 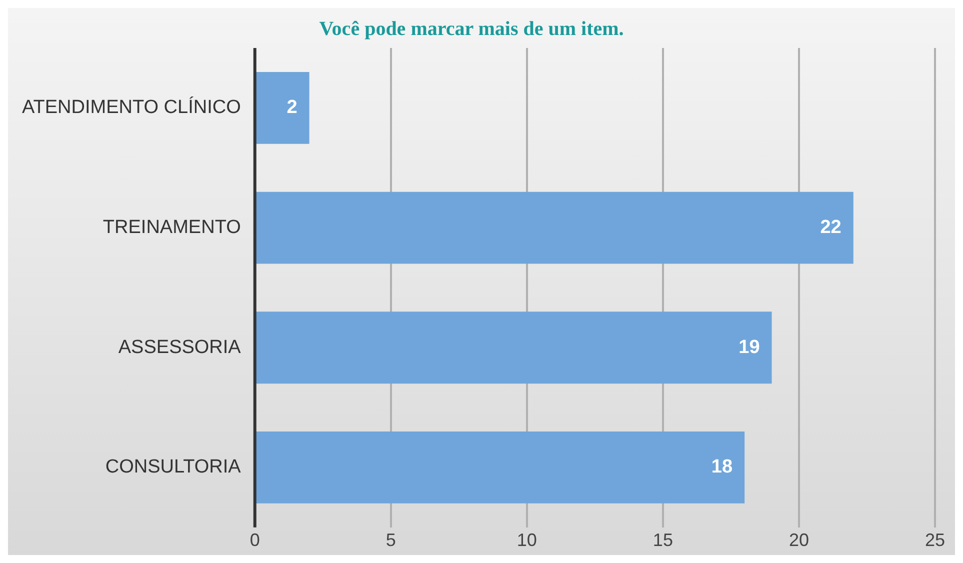 I want to click on data-label: 22, so click(x=831, y=227).